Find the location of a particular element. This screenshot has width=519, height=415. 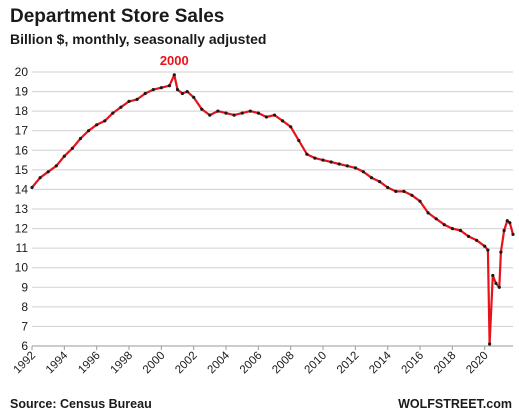

y-tick-label: 8 is located at coordinates (24, 307).